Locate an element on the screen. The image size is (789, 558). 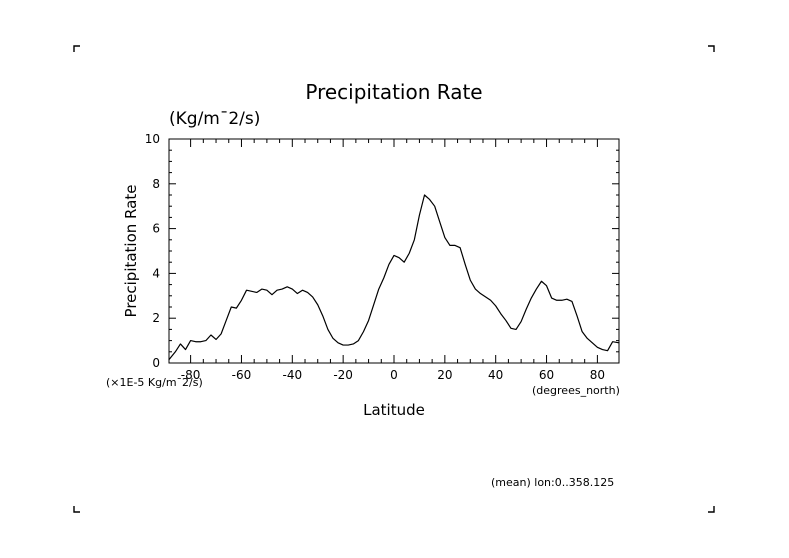
x-axis-label: Latitude is located at coordinates (394, 410).